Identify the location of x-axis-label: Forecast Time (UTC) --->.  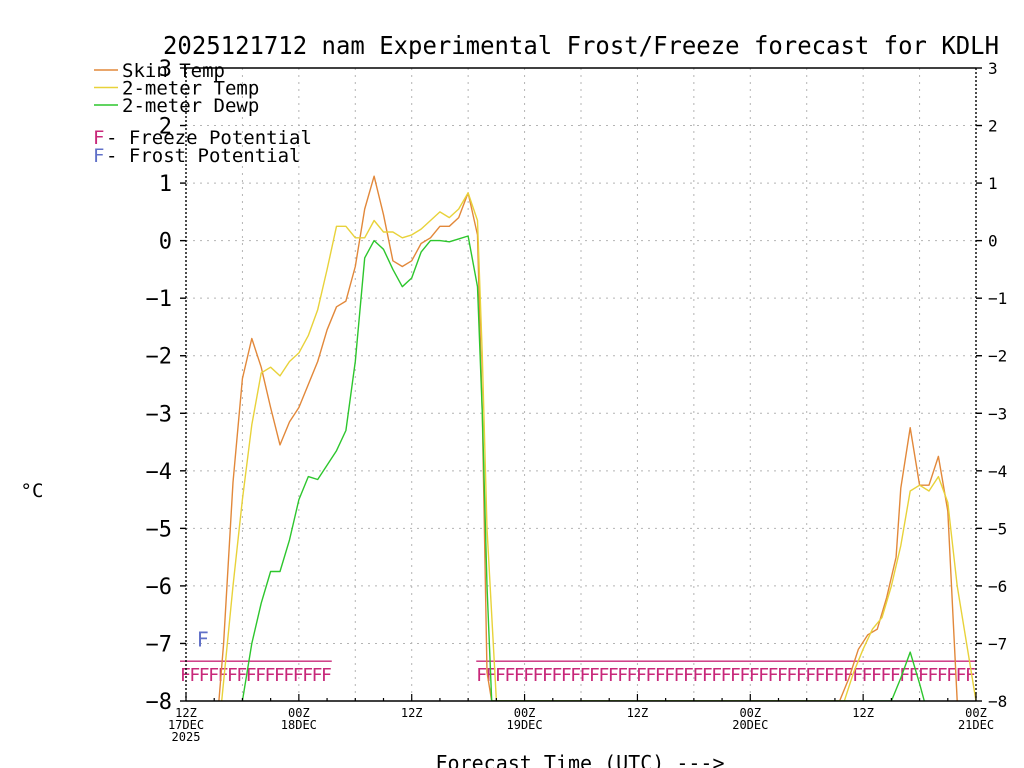
(580, 759).